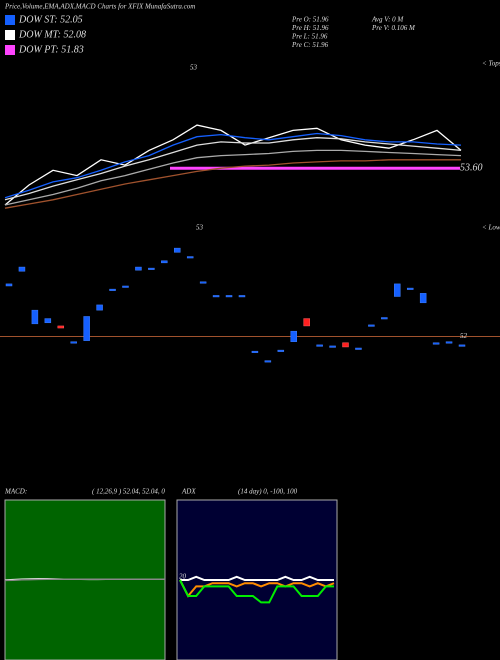 The width and height of the screenshot is (500, 660). What do you see at coordinates (491, 228) in the screenshot?
I see `annotation: < Lows` at bounding box center [491, 228].